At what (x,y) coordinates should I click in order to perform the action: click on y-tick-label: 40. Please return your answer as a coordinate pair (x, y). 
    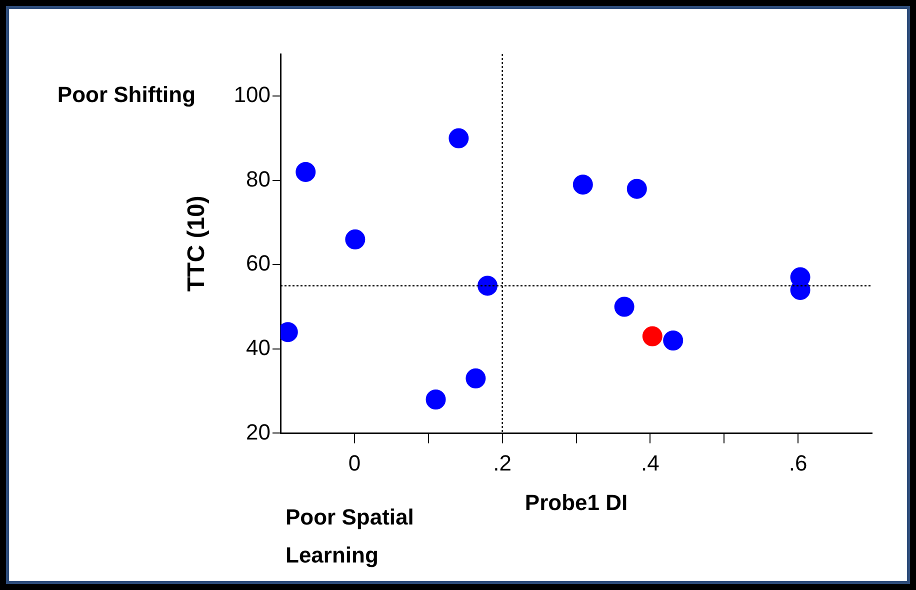
    Looking at the image, I should click on (258, 347).